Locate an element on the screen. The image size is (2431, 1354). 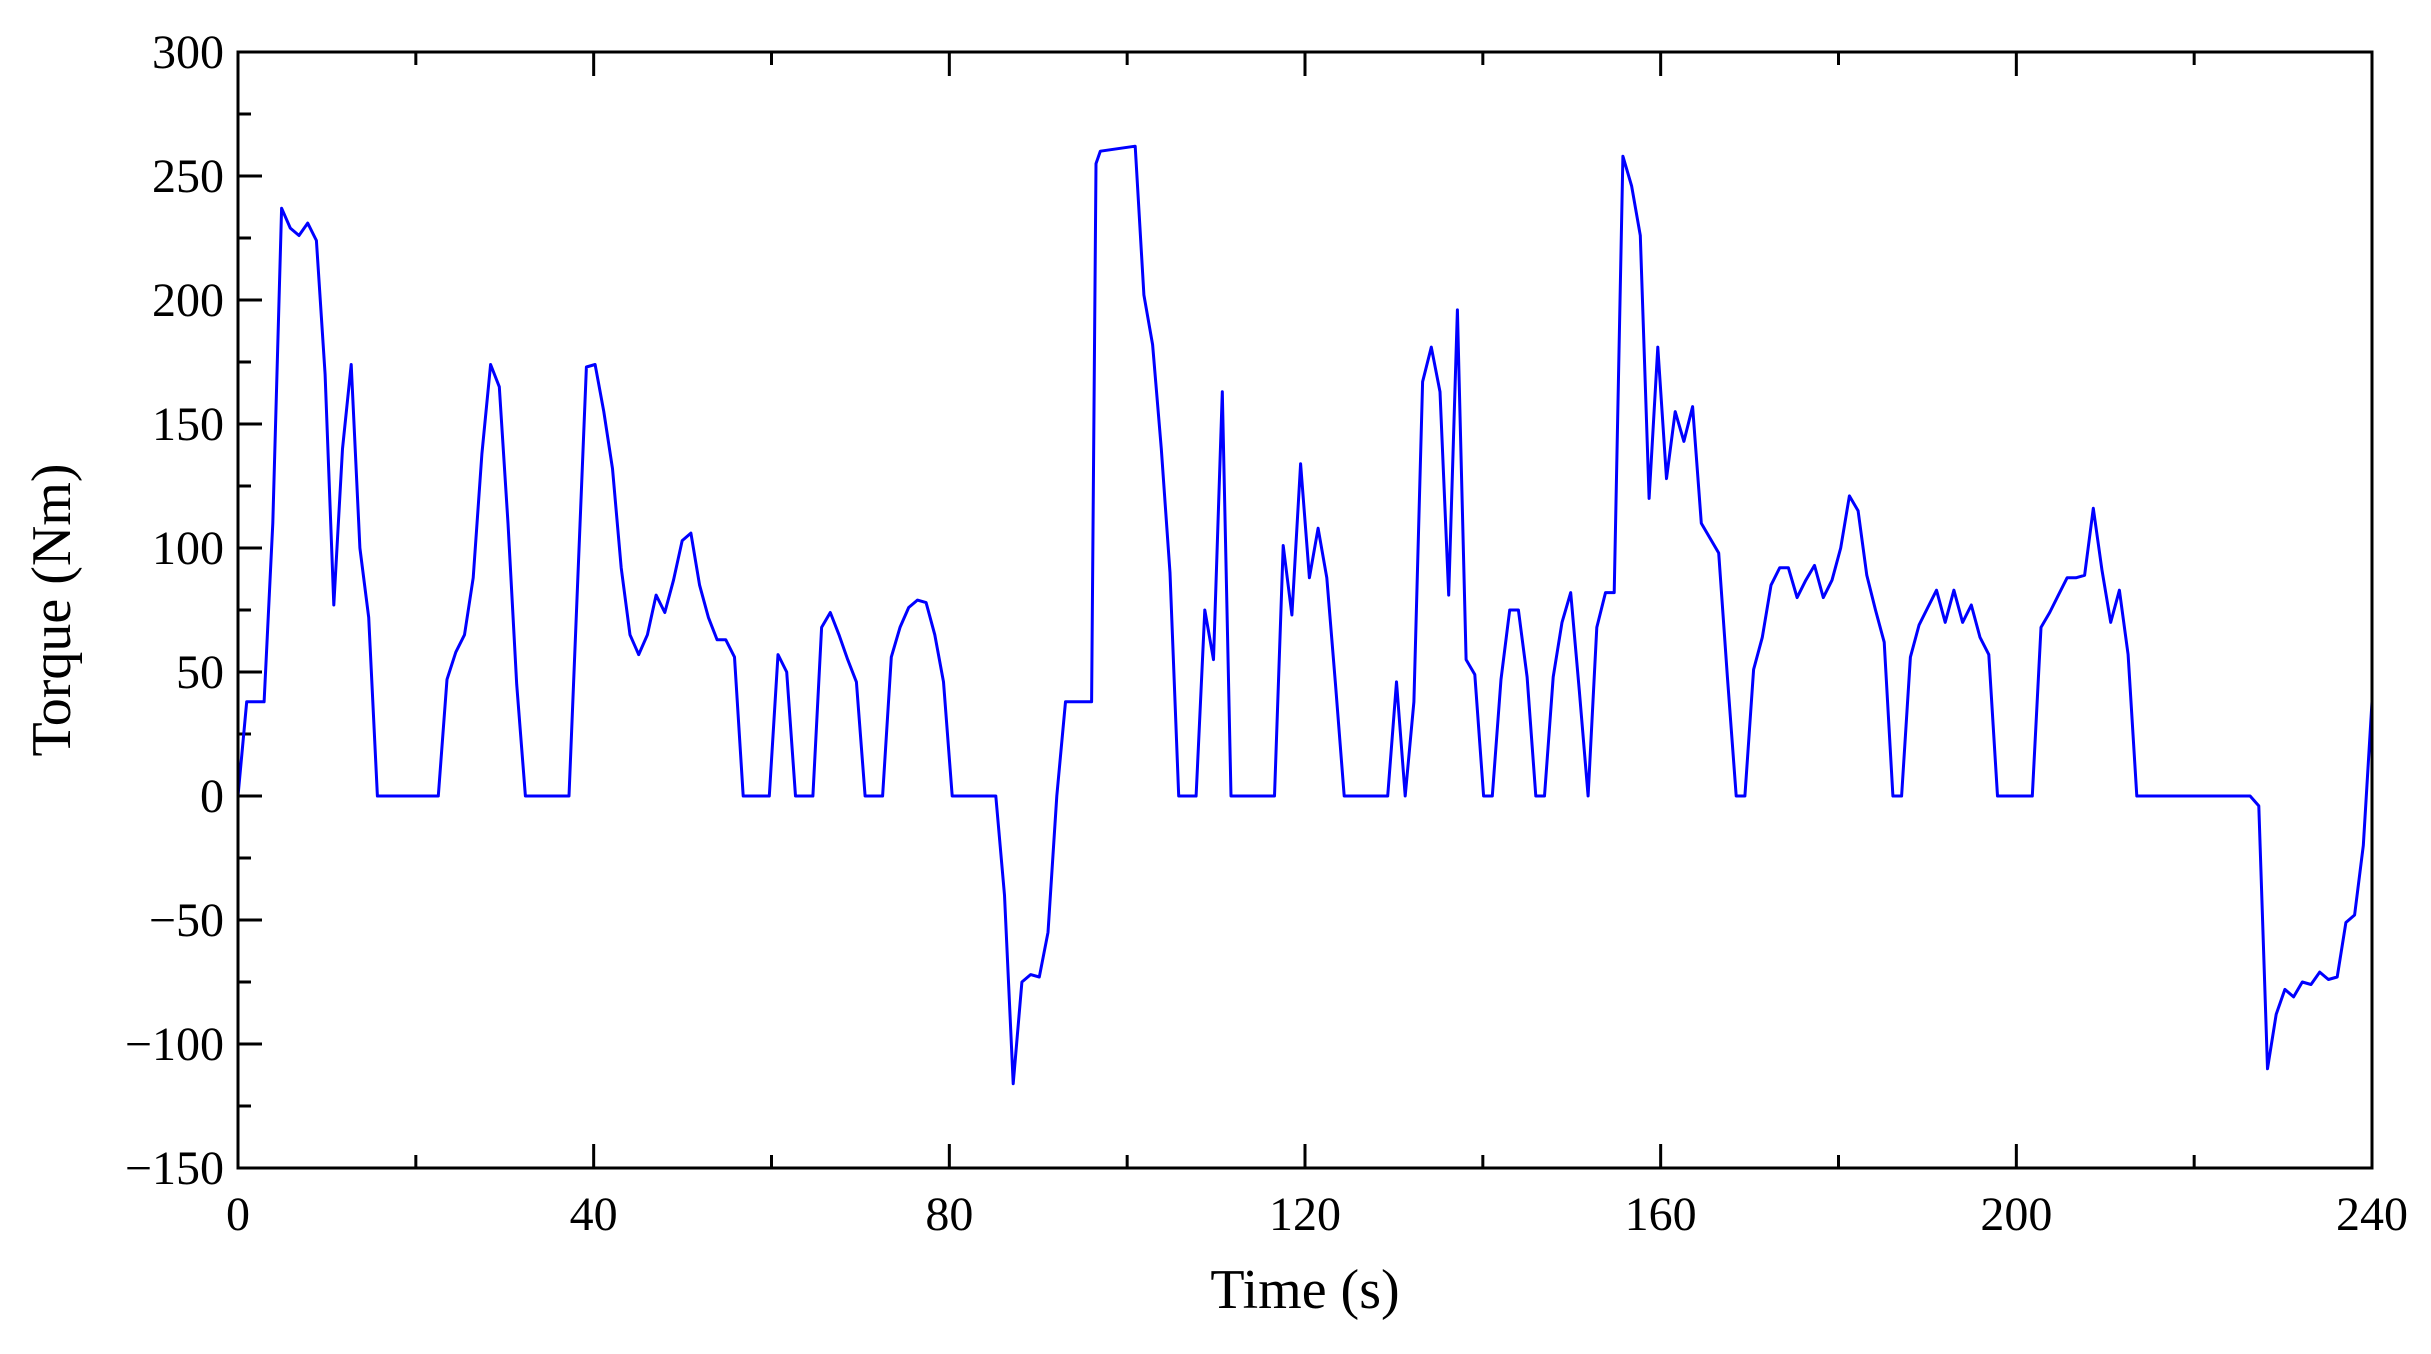
y-tick-label: 200 is located at coordinates (188, 300).